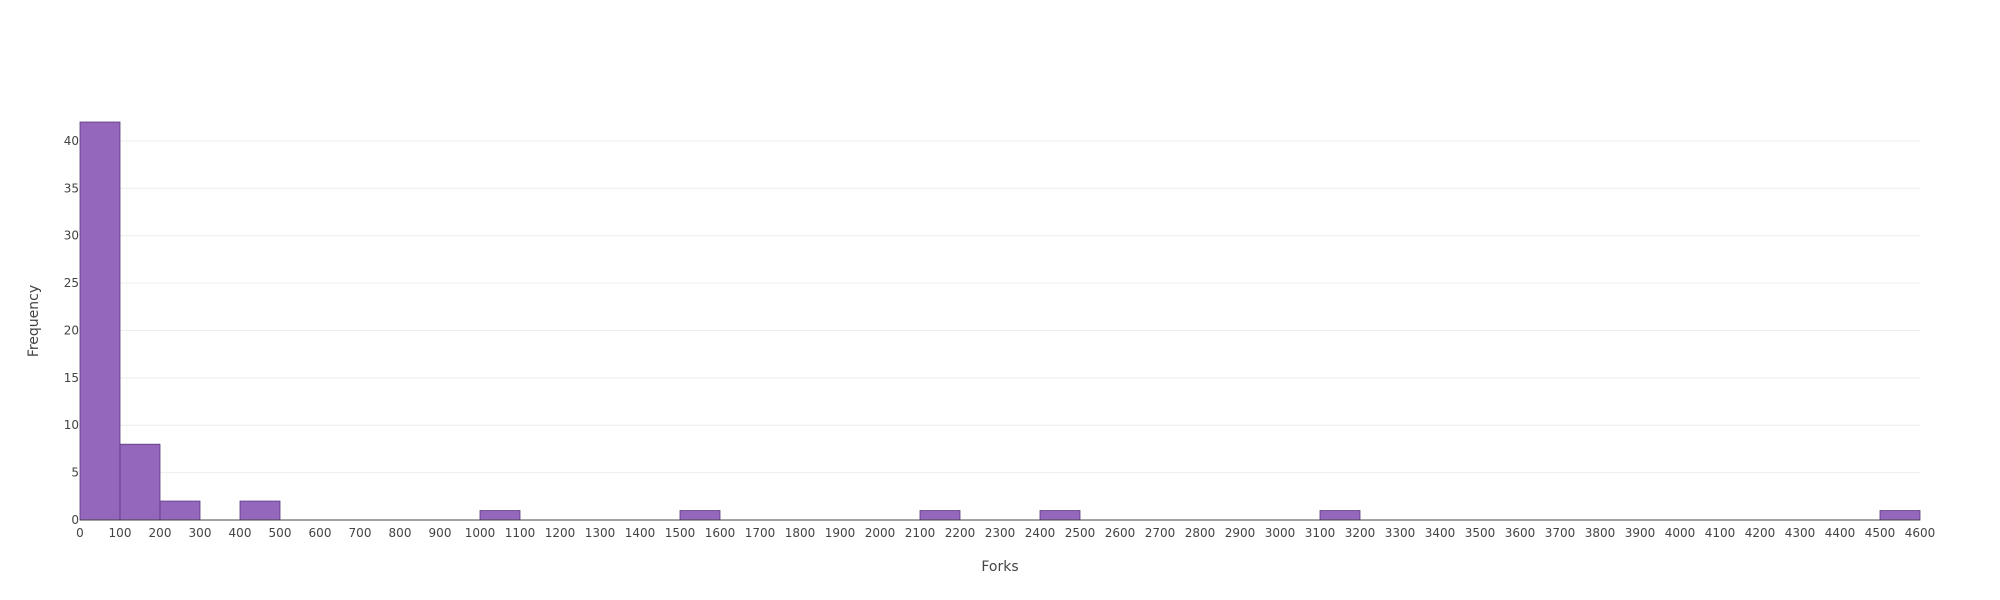 The image size is (2000, 600). I want to click on y-tick-label: 35, so click(71, 188).